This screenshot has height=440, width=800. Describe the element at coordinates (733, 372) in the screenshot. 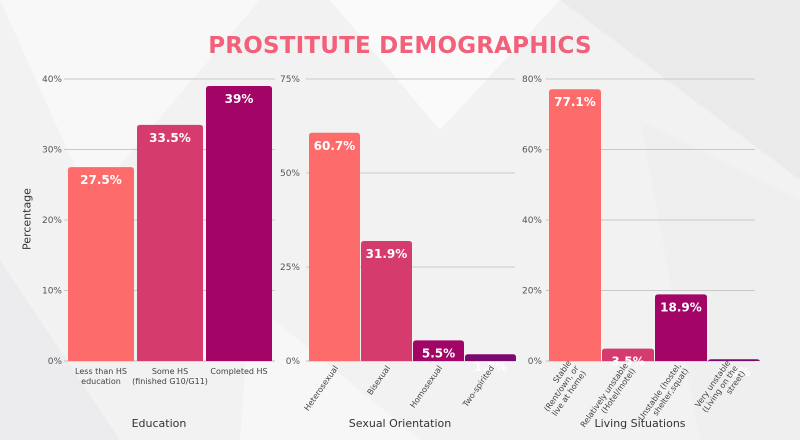

I see `bar-value-label: 0.5%` at that location.